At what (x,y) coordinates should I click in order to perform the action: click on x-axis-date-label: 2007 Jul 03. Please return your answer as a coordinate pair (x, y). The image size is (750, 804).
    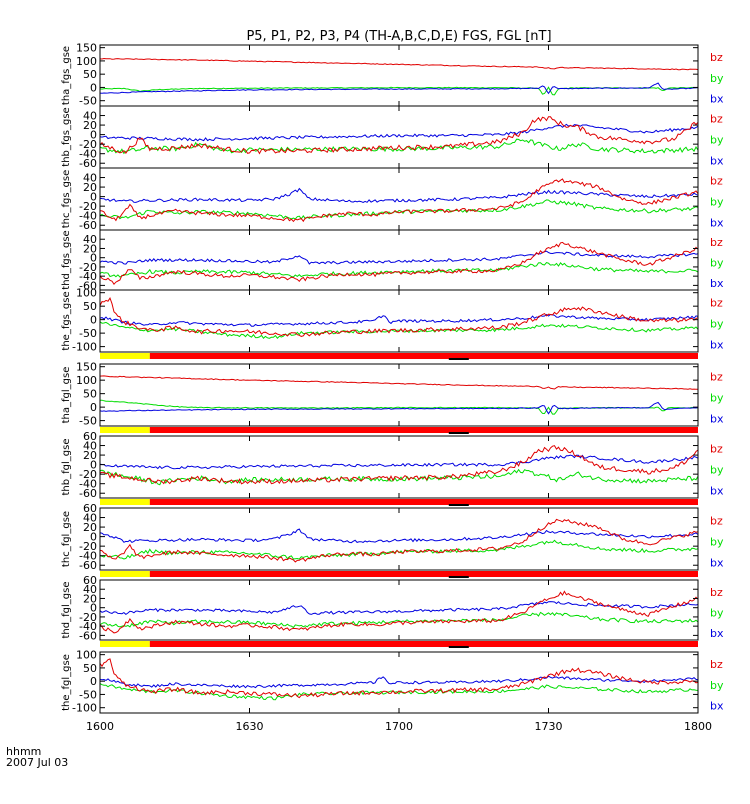
    Looking at the image, I should click on (37, 762).